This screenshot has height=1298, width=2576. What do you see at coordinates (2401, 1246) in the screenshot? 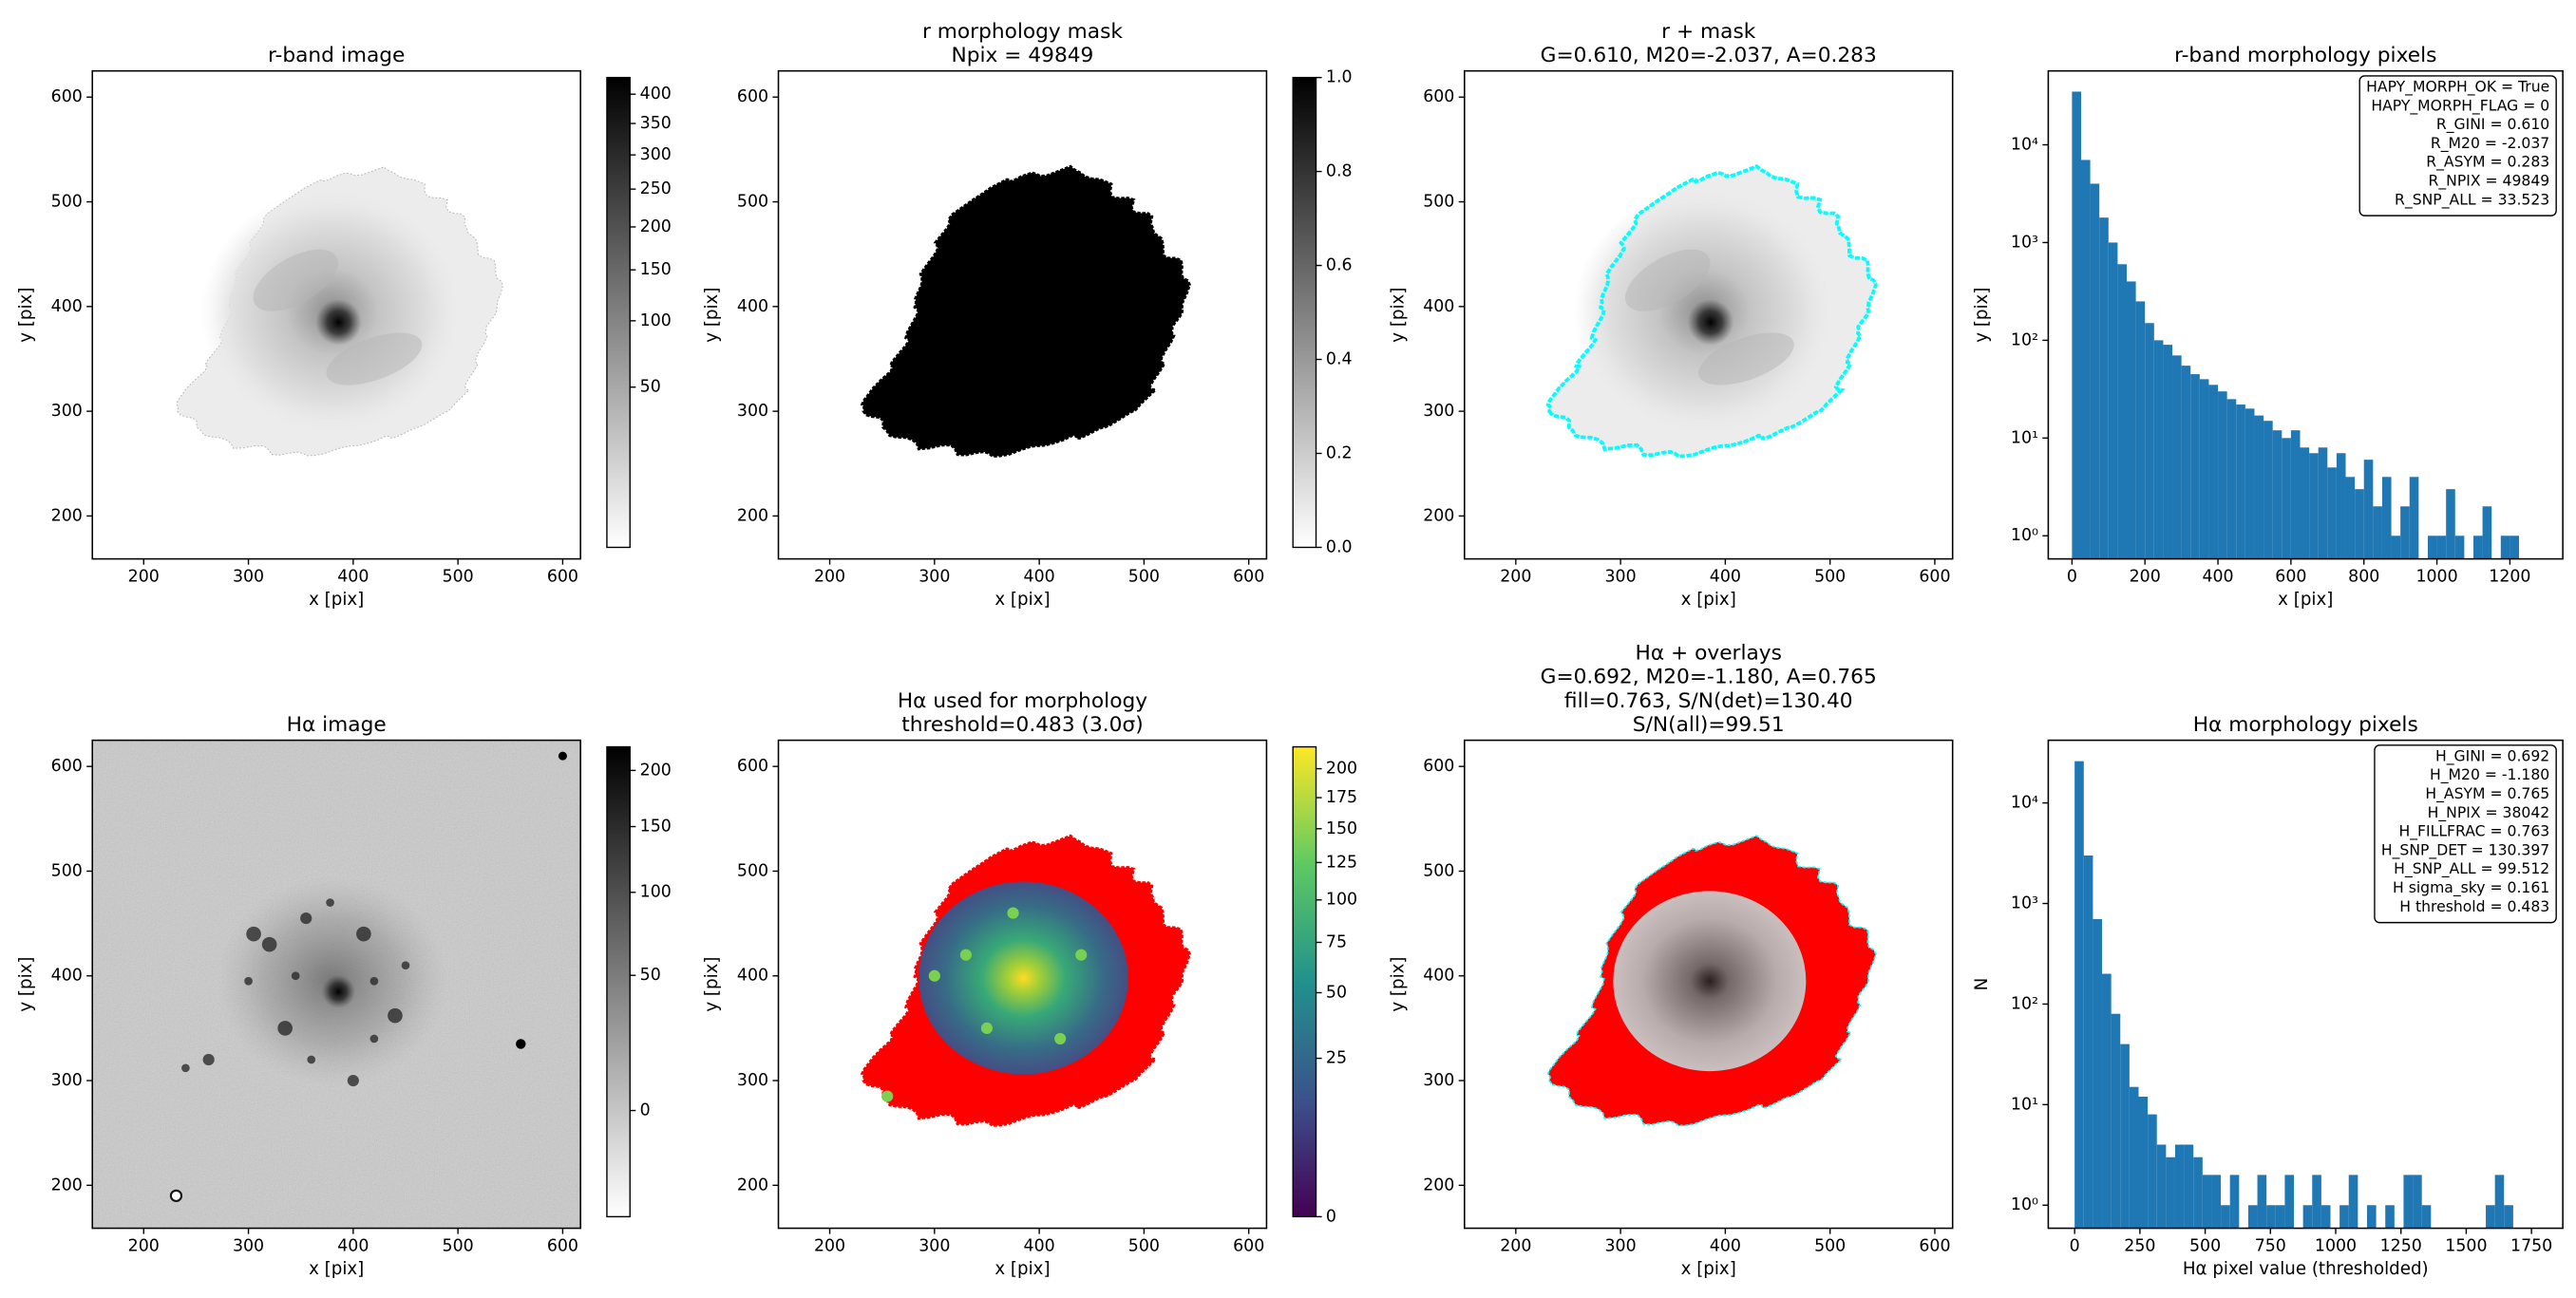
I see `x-tick-label: 1250` at bounding box center [2401, 1246].